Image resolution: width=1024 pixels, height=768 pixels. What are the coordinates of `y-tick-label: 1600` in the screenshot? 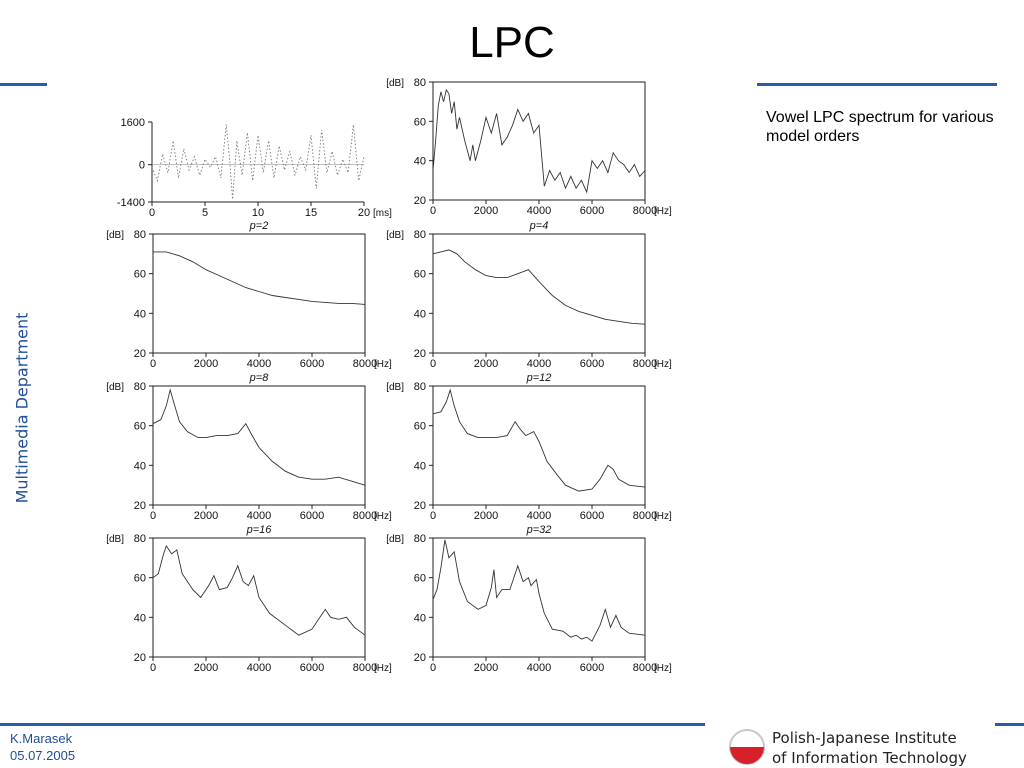 It's located at (133, 123).